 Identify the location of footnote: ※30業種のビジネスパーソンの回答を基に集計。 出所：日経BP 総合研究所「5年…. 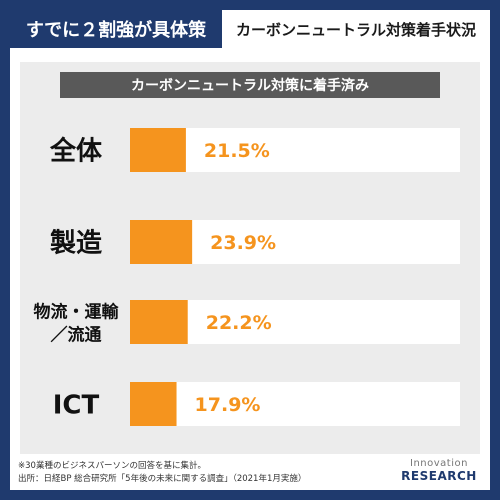
(208, 473).